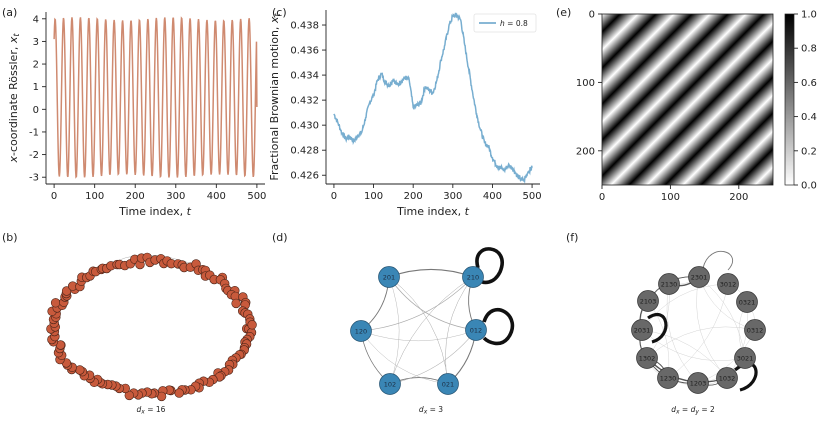 The height and width of the screenshot is (426, 830). I want to click on c-xtick-label: 0, so click(334, 196).